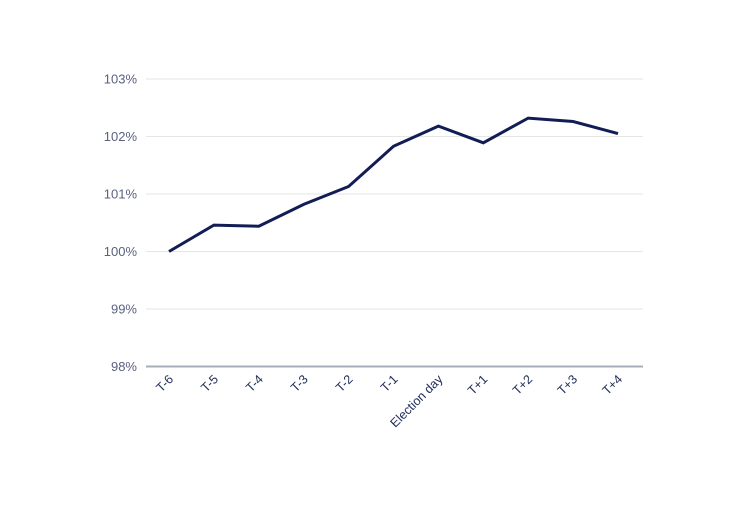  I want to click on y-tick-label: 98%, so click(124, 366).